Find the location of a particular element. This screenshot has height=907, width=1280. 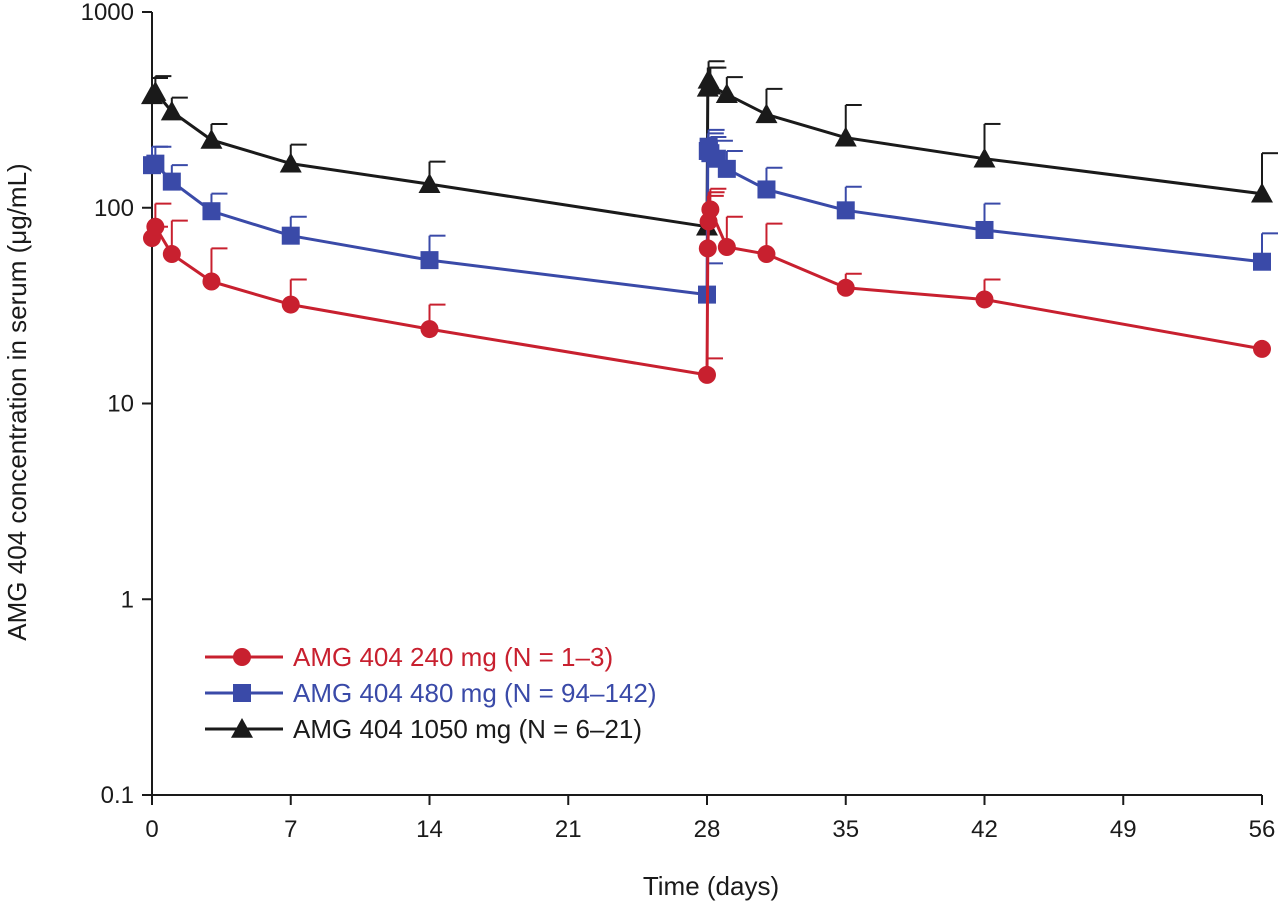

x-tick-label: 14 is located at coordinates (429, 829).